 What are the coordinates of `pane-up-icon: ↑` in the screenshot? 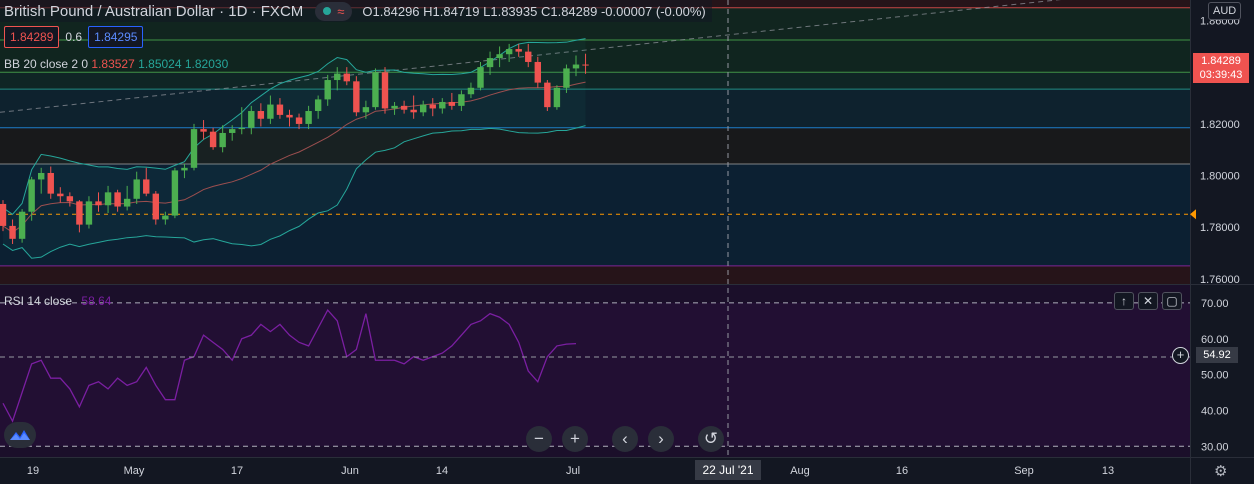 It's located at (1124, 301).